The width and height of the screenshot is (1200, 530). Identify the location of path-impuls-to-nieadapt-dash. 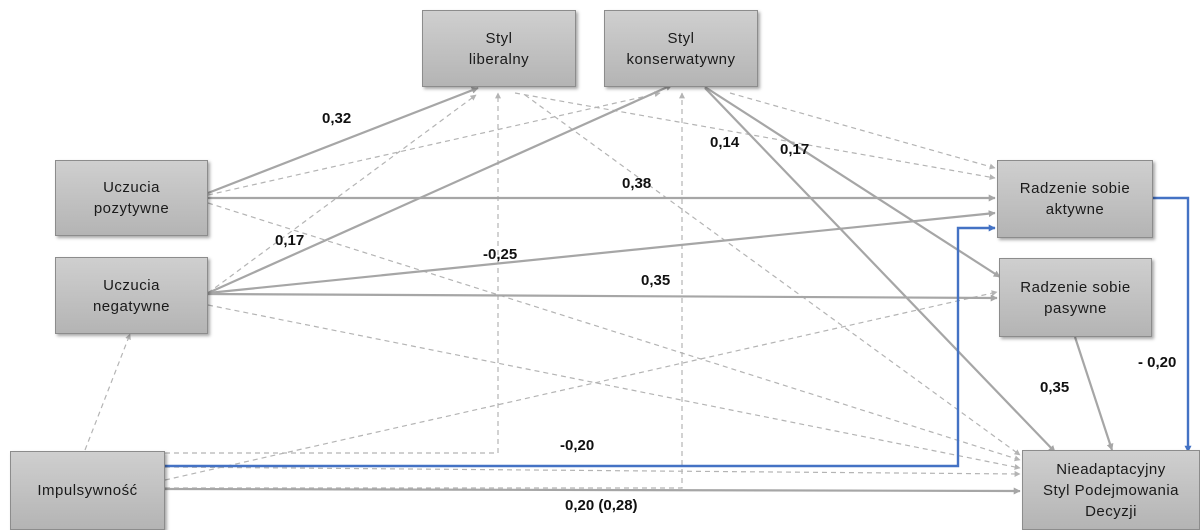
(592, 471).